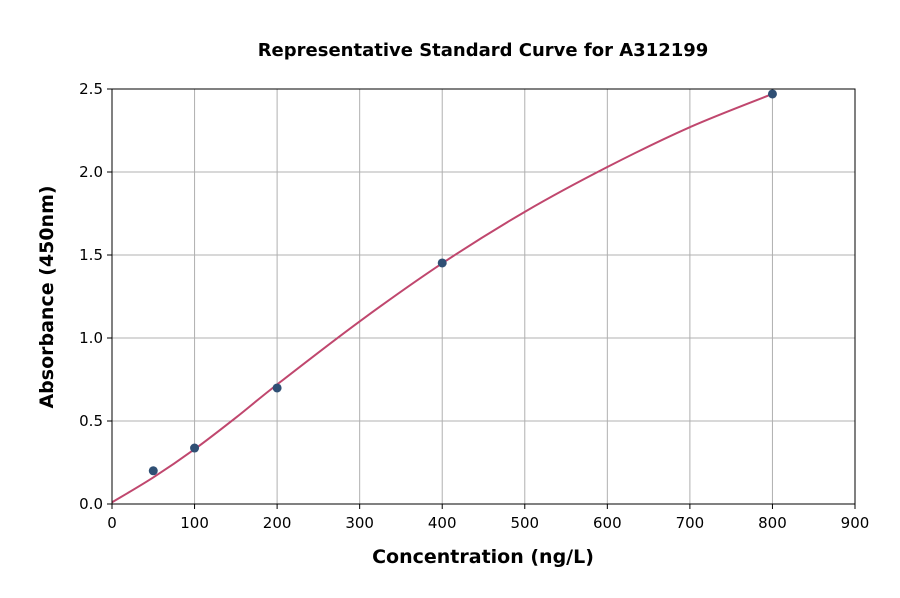  Describe the element at coordinates (359, 523) in the screenshot. I see `x-tick-label: 300` at that location.